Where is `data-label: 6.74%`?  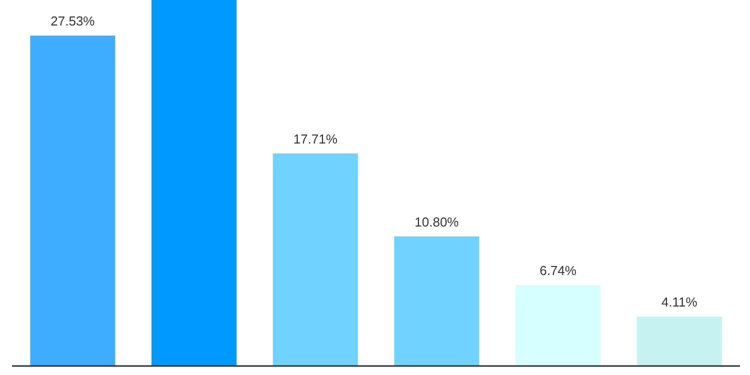
data-label: 6.74% is located at coordinates (558, 270).